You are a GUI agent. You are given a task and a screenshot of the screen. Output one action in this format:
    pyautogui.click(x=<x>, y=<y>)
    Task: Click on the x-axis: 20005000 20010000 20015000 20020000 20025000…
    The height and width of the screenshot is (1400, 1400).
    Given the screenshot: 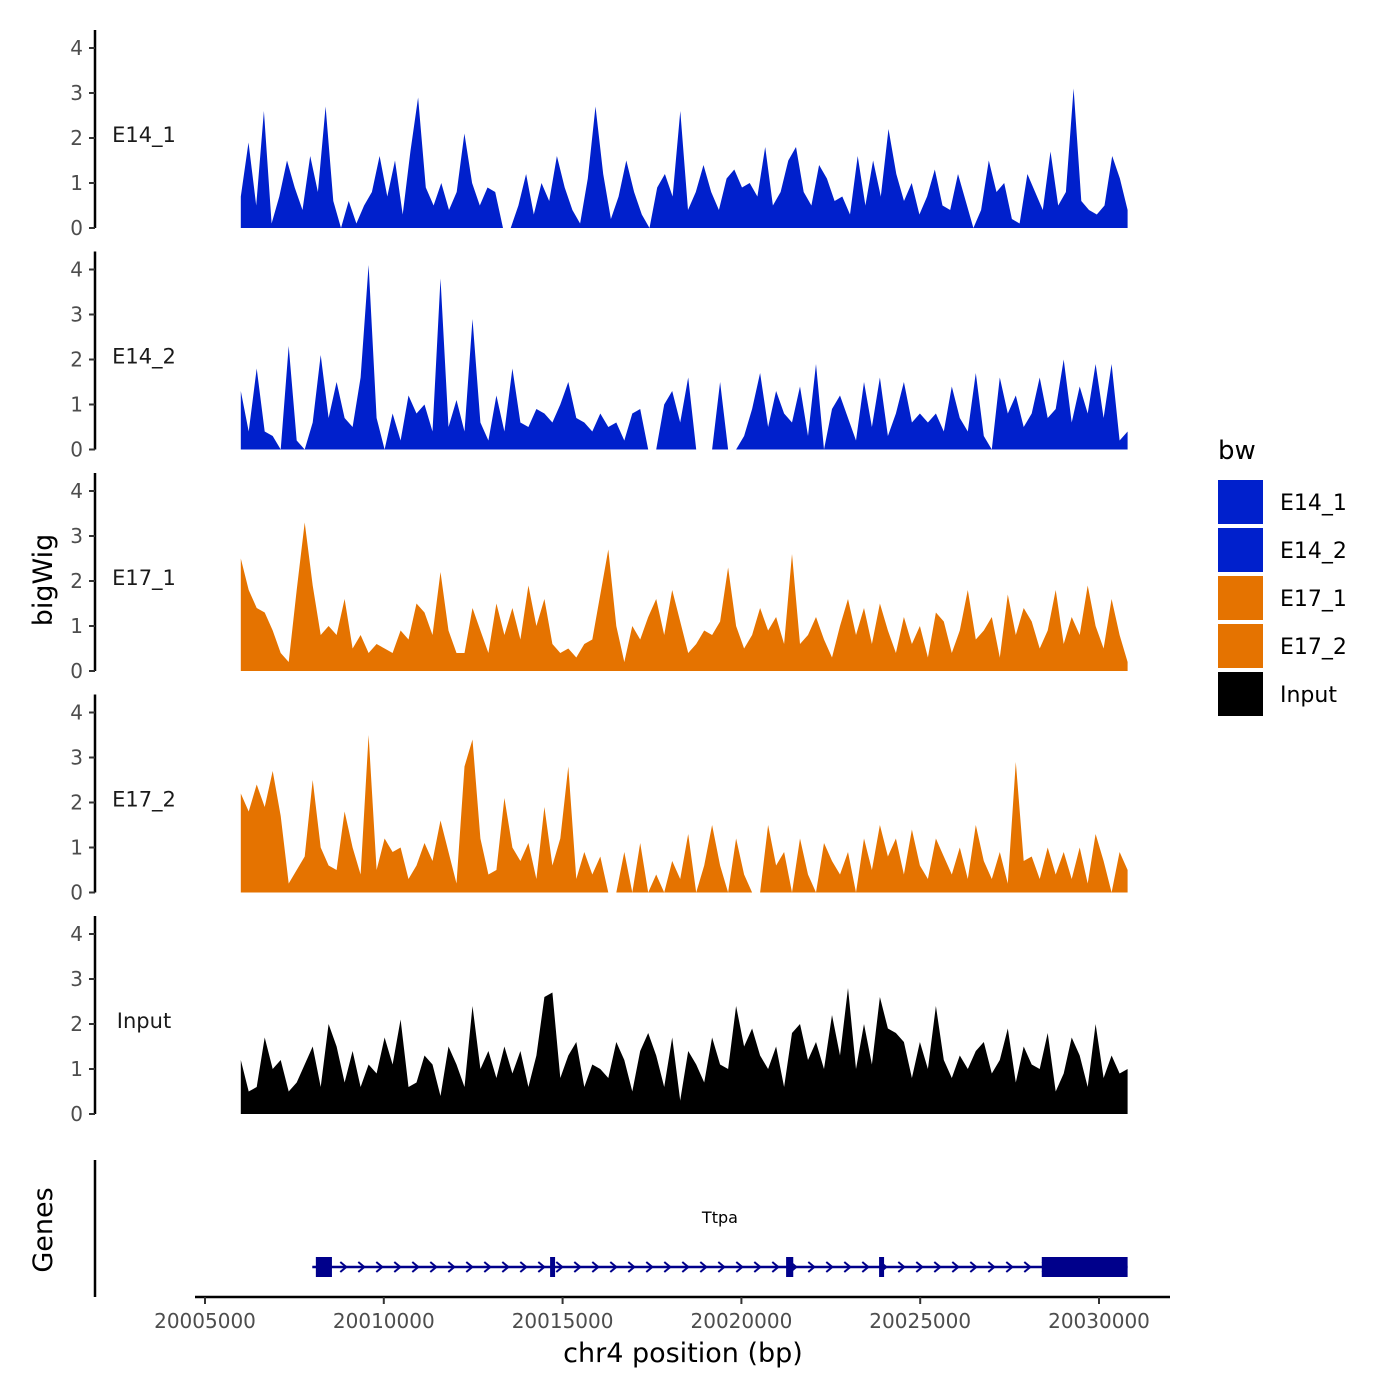 What is the action you would take?
    pyautogui.click(x=662, y=1314)
    